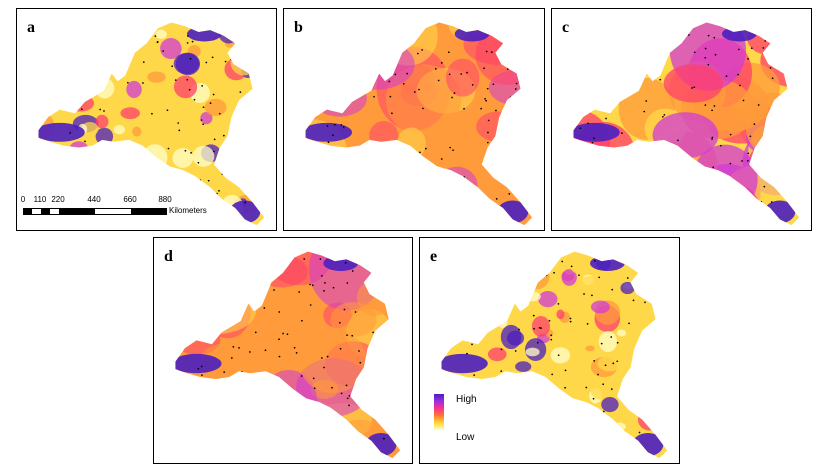 Image resolution: width=821 pixels, height=474 pixels. I want to click on scale-tick: 440, so click(94, 199).